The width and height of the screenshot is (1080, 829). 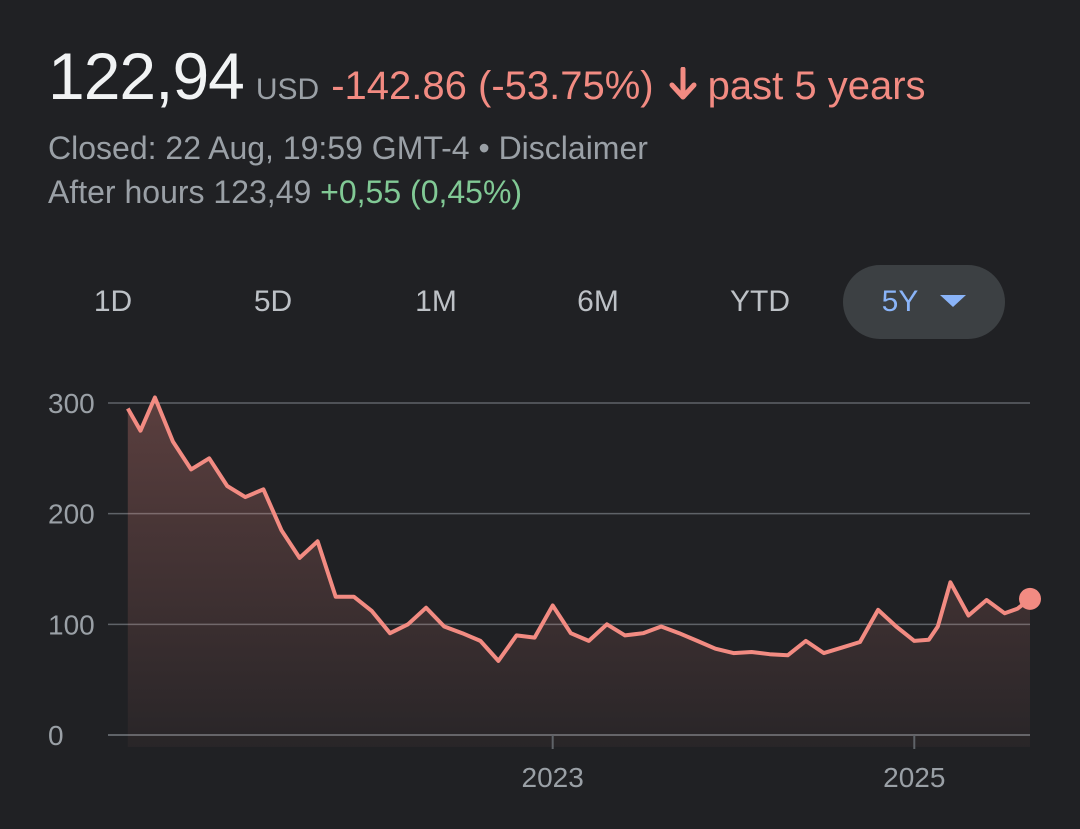 What do you see at coordinates (530, 302) in the screenshot?
I see `range-tabs: 1D 5D 1M 6M YTD 5Y` at bounding box center [530, 302].